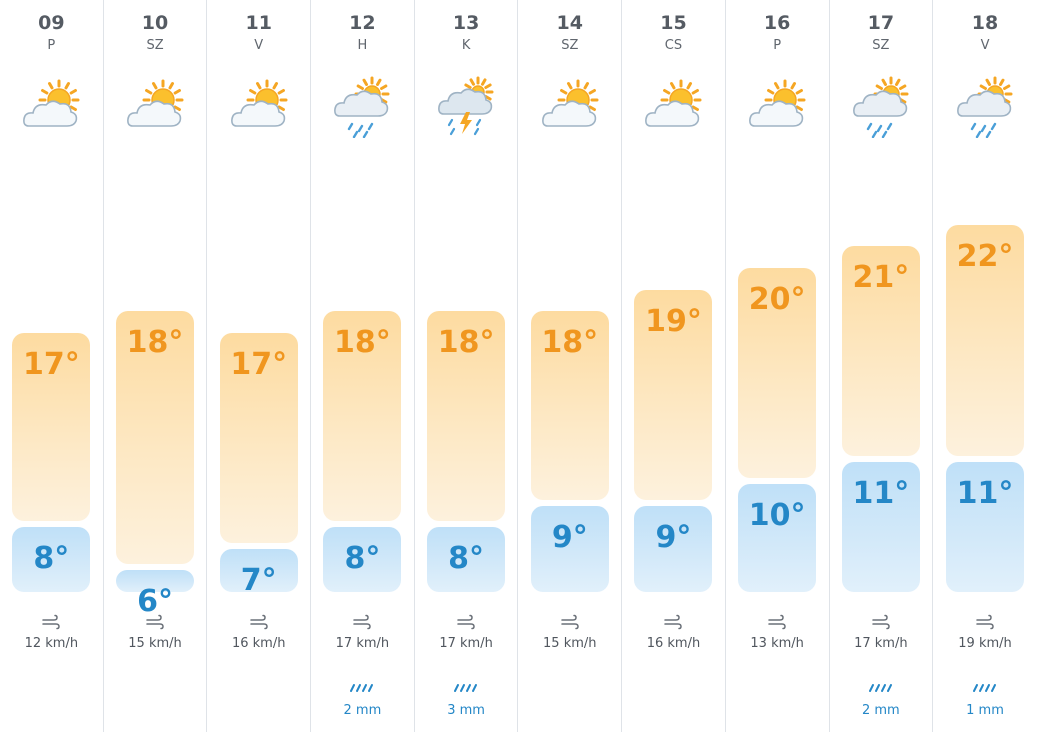 The height and width of the screenshot is (732, 1037). What do you see at coordinates (673, 394) in the screenshot?
I see `high-temperature-bar: 19°` at bounding box center [673, 394].